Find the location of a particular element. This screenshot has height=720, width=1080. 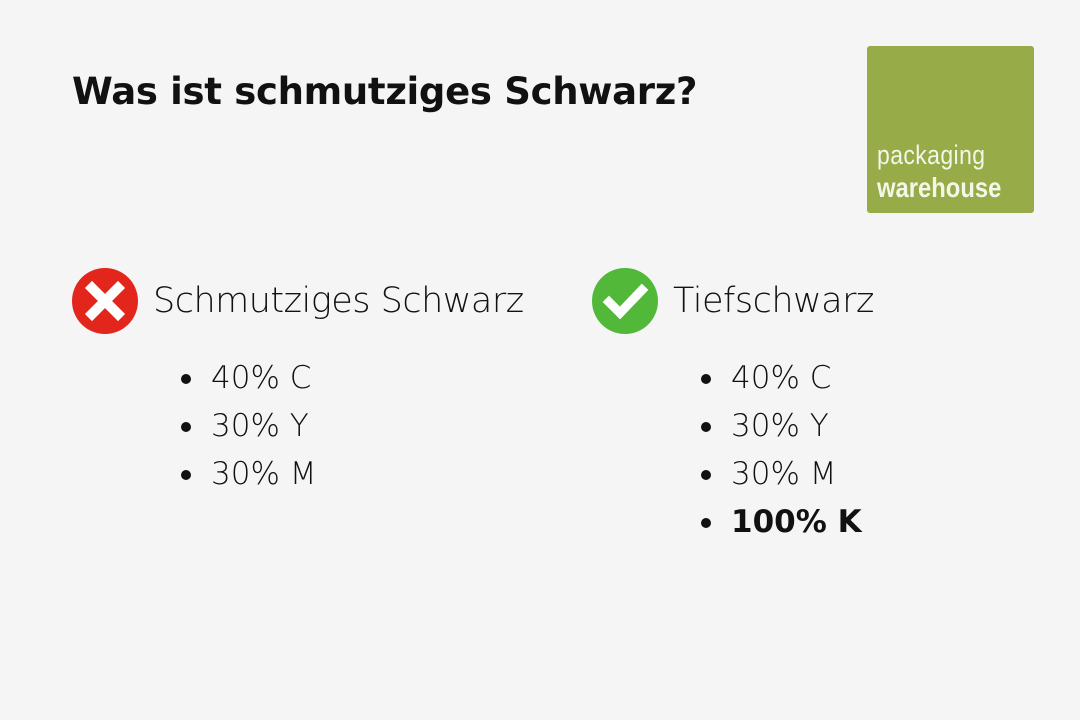

column-heading: Tiefschwarz is located at coordinates (773, 301).